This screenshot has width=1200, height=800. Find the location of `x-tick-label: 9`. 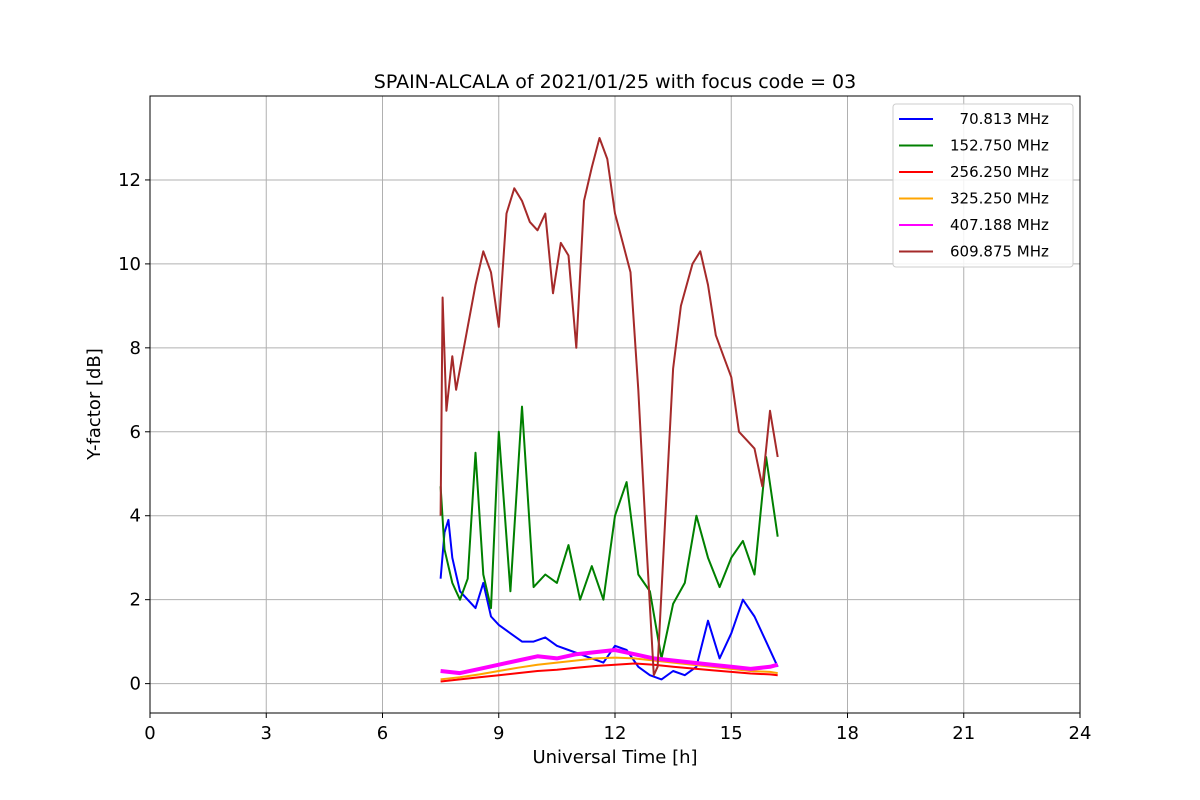

x-tick-label: 9 is located at coordinates (498, 733).